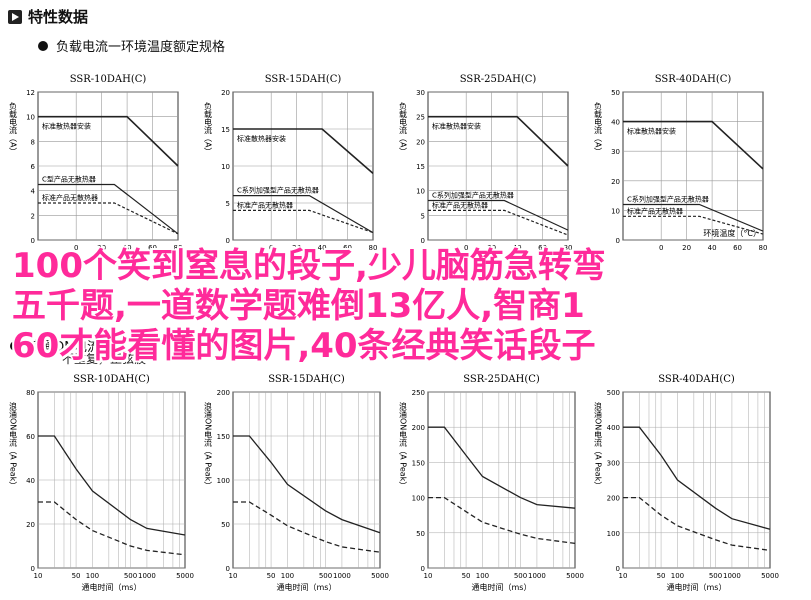  What do you see at coordinates (418, 393) in the screenshot?
I see `y-tick-label: 250` at bounding box center [418, 393].